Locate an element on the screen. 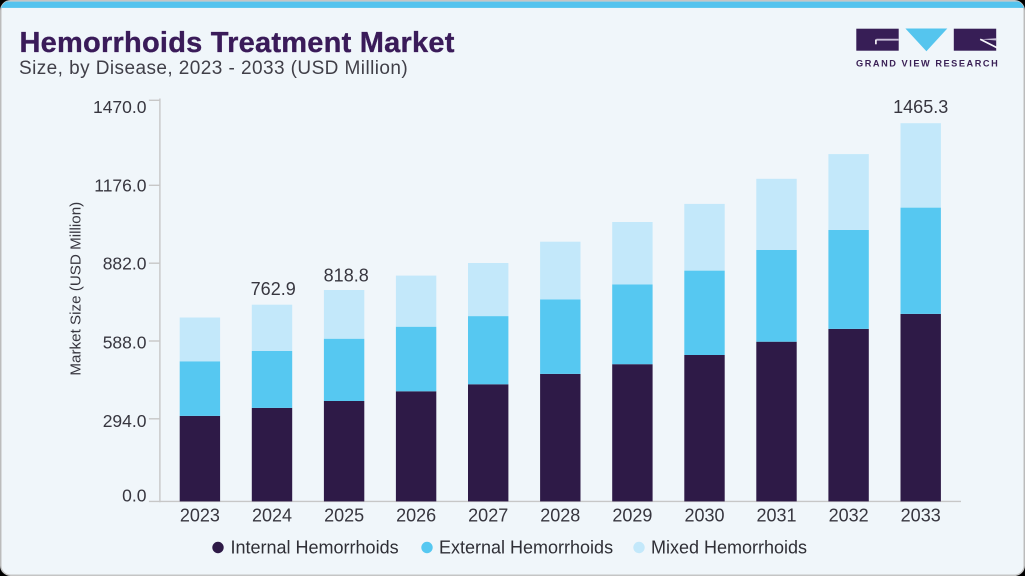  svg-text: Internal Hemorrhoids is located at coordinates (315, 548).